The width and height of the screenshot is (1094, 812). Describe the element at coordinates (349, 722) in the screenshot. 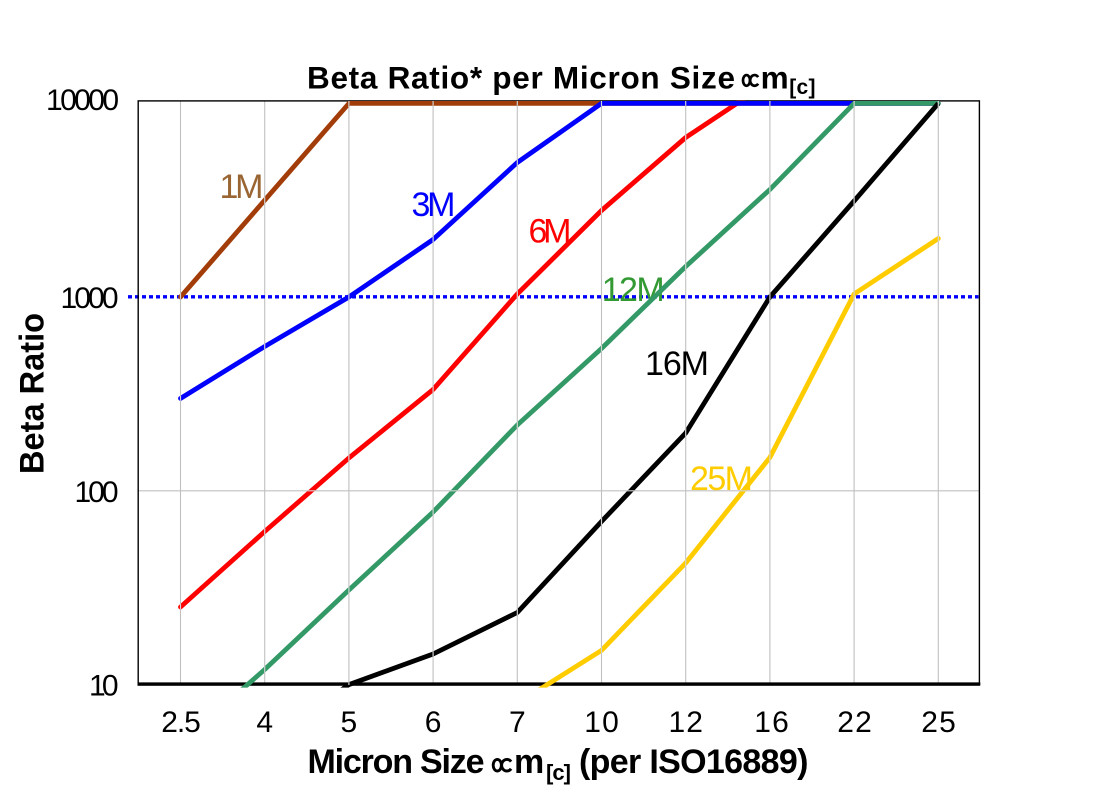

I see `svg-text: 5` at that location.